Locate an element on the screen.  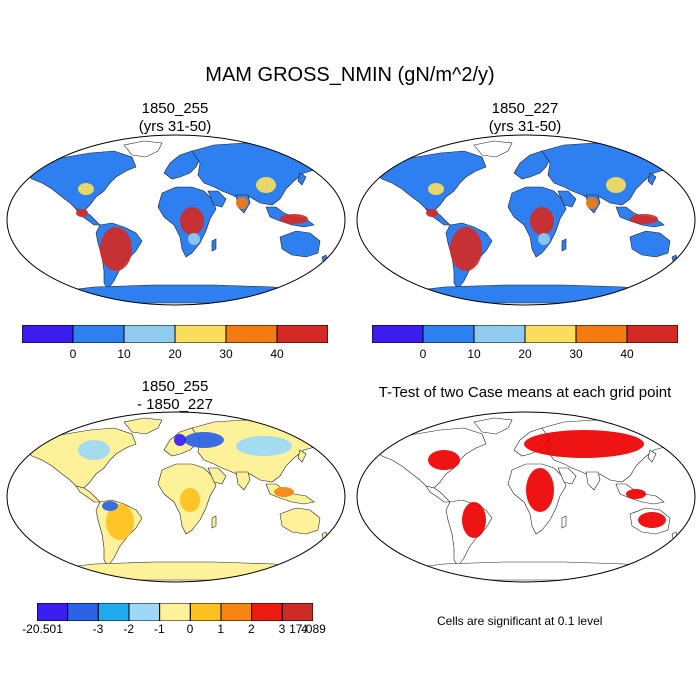
colorbar-tick-label: -2 is located at coordinates (129, 629).